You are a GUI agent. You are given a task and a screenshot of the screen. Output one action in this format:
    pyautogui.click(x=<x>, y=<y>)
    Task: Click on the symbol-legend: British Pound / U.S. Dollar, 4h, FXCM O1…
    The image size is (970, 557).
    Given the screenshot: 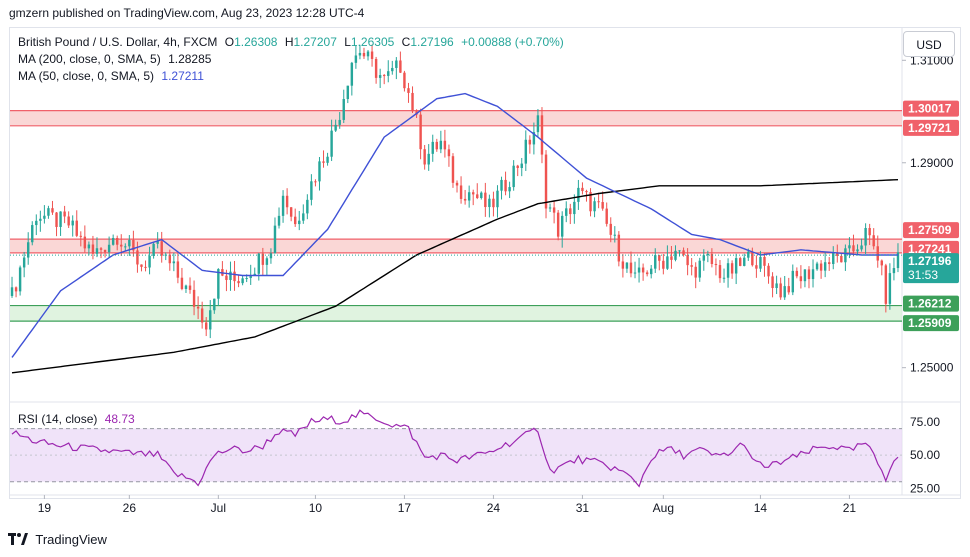 What is the action you would take?
    pyautogui.click(x=291, y=42)
    